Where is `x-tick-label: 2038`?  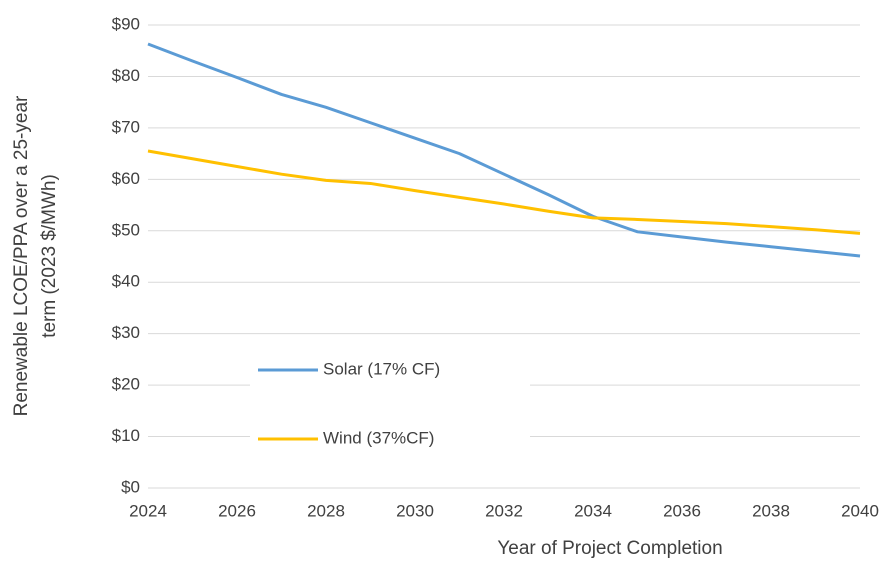
x-tick-label: 2038 is located at coordinates (771, 510).